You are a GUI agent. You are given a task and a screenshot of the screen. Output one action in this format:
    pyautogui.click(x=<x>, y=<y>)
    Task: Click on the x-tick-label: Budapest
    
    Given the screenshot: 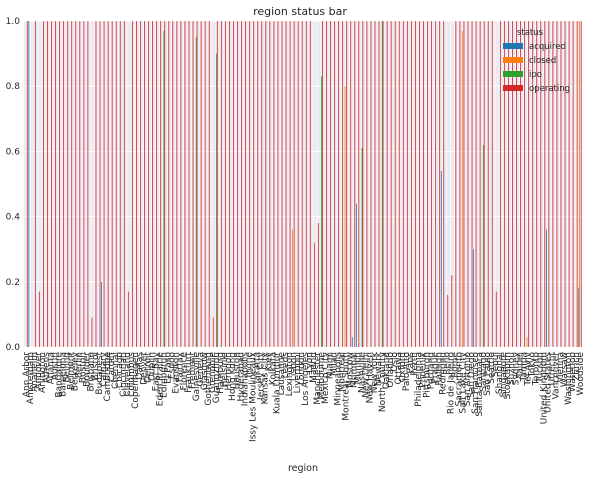 What is the action you would take?
    pyautogui.click(x=100, y=373)
    